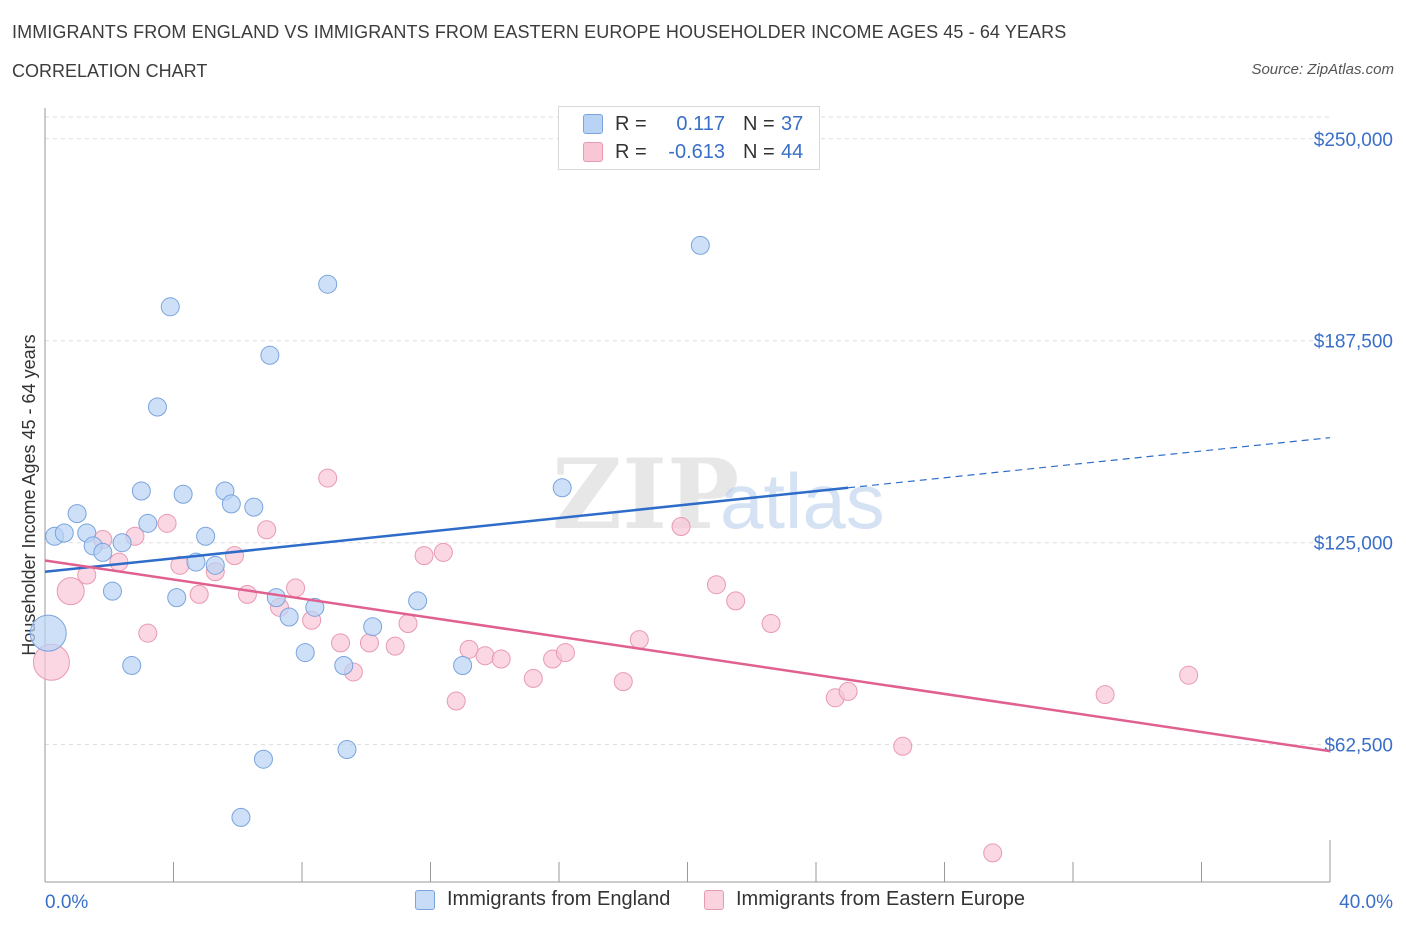 Image resolution: width=1406 pixels, height=930 pixels. Describe the element at coordinates (1358, 746) in the screenshot. I see `y-tick-label: $62,500` at that location.